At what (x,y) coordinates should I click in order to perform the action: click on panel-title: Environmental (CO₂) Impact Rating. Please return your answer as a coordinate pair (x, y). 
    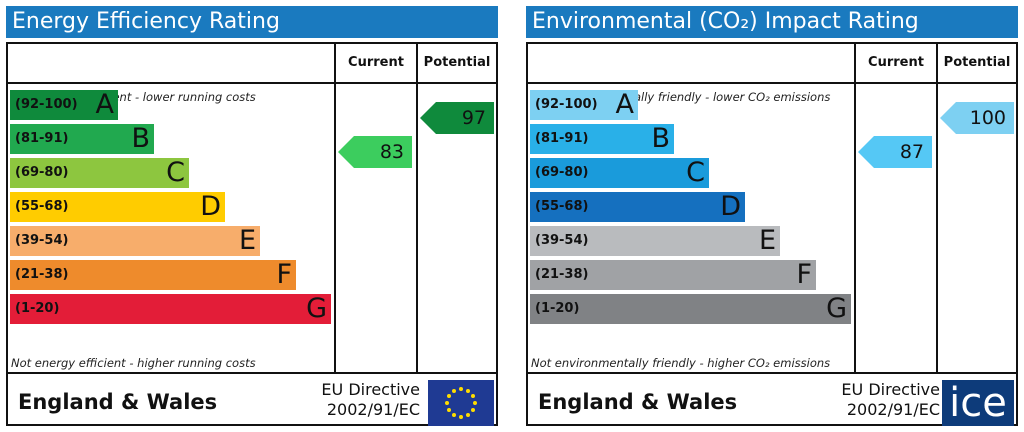
    Looking at the image, I should click on (772, 22).